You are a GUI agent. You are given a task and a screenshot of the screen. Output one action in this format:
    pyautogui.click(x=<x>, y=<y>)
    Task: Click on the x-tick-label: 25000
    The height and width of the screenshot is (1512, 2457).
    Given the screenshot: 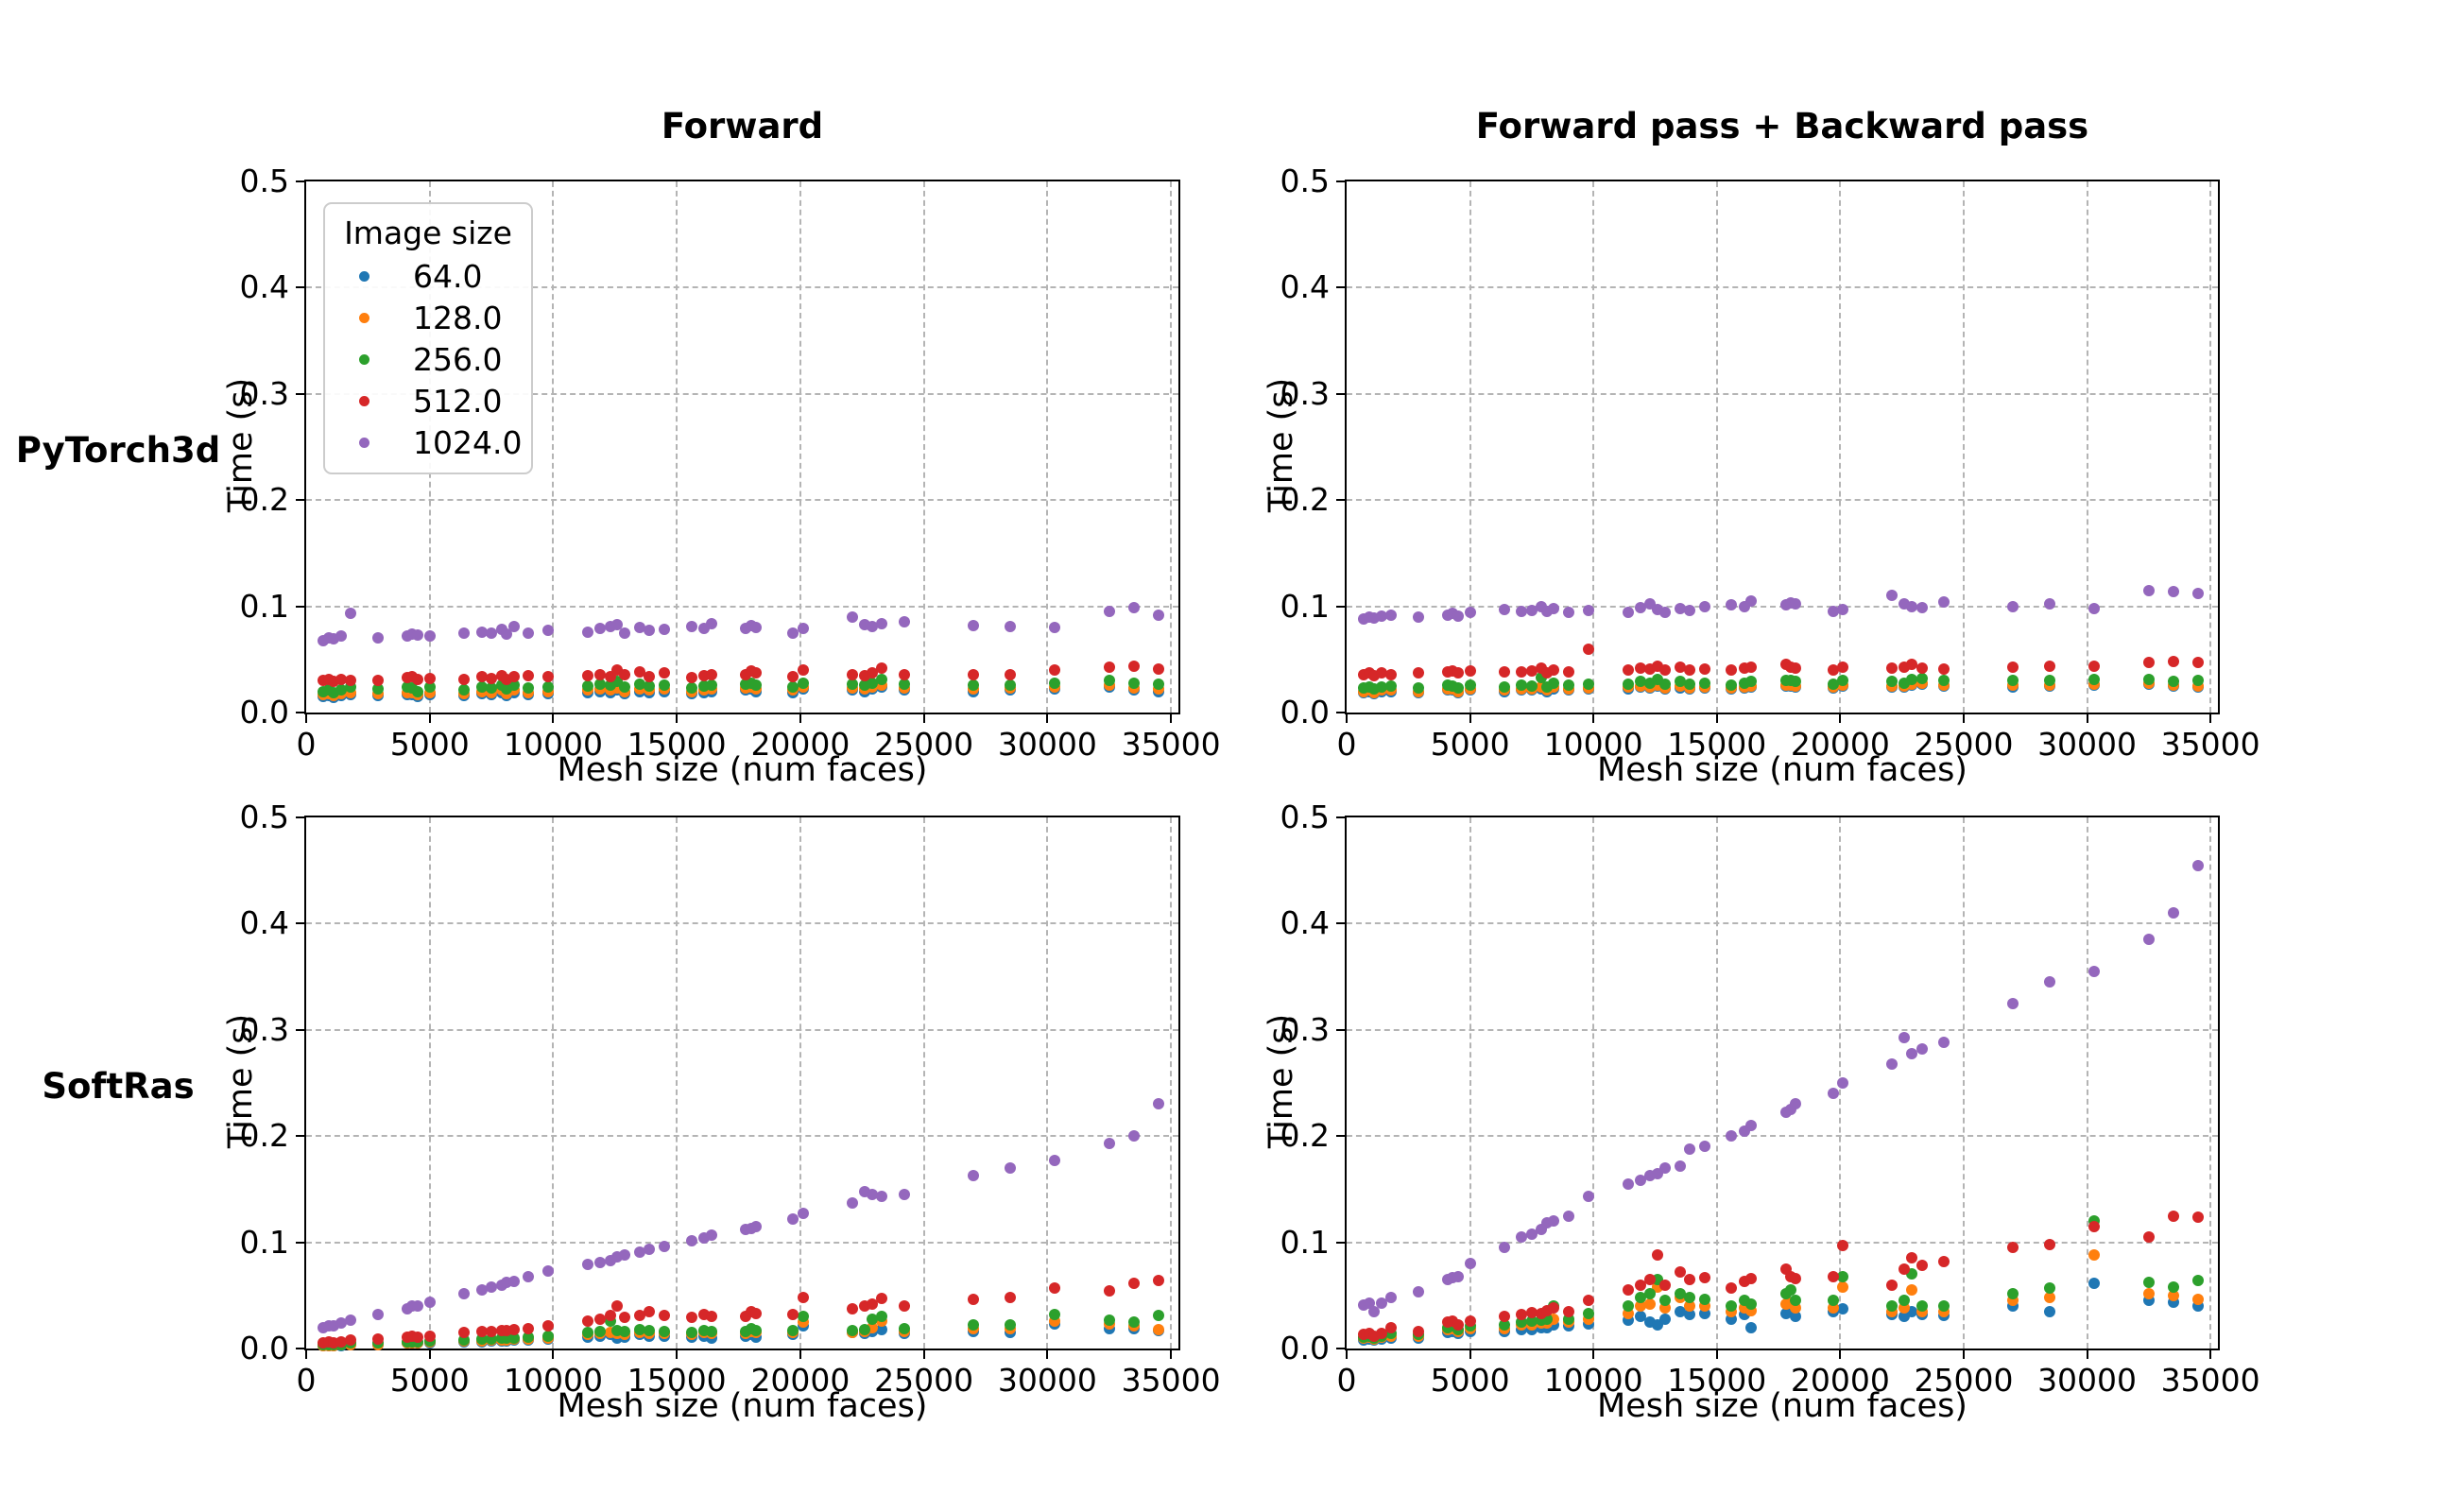 What is the action you would take?
    pyautogui.click(x=1964, y=744)
    